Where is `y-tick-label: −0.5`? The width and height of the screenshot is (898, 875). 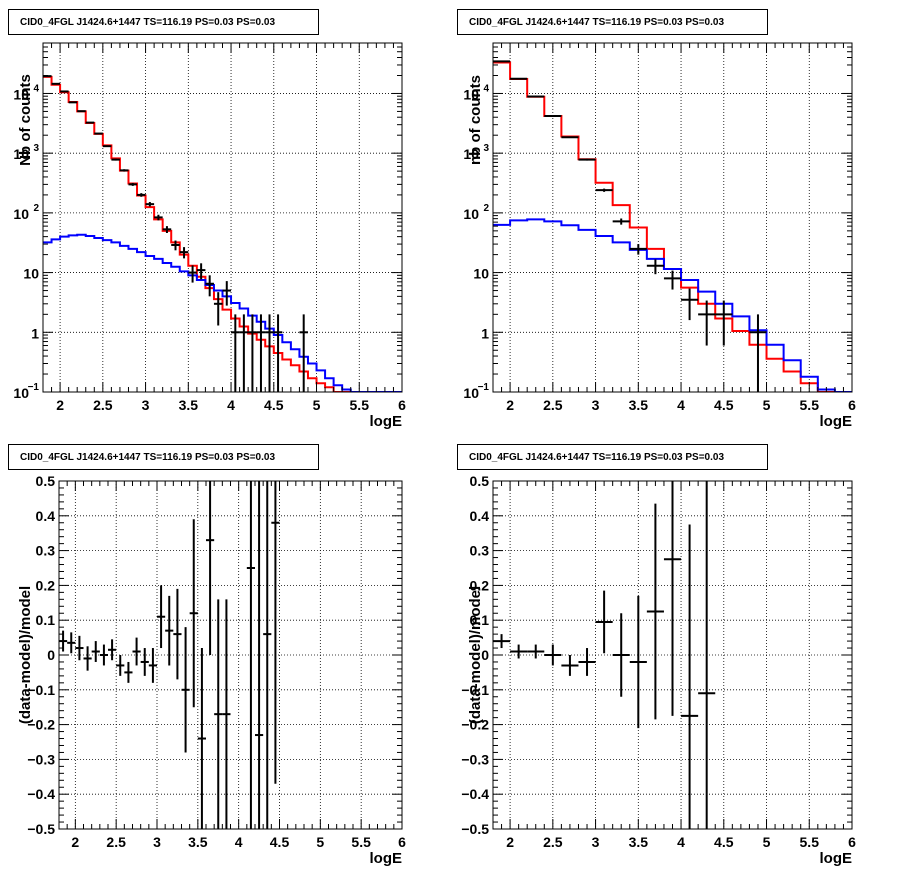
y-tick-label: −0.5 is located at coordinates (41, 829).